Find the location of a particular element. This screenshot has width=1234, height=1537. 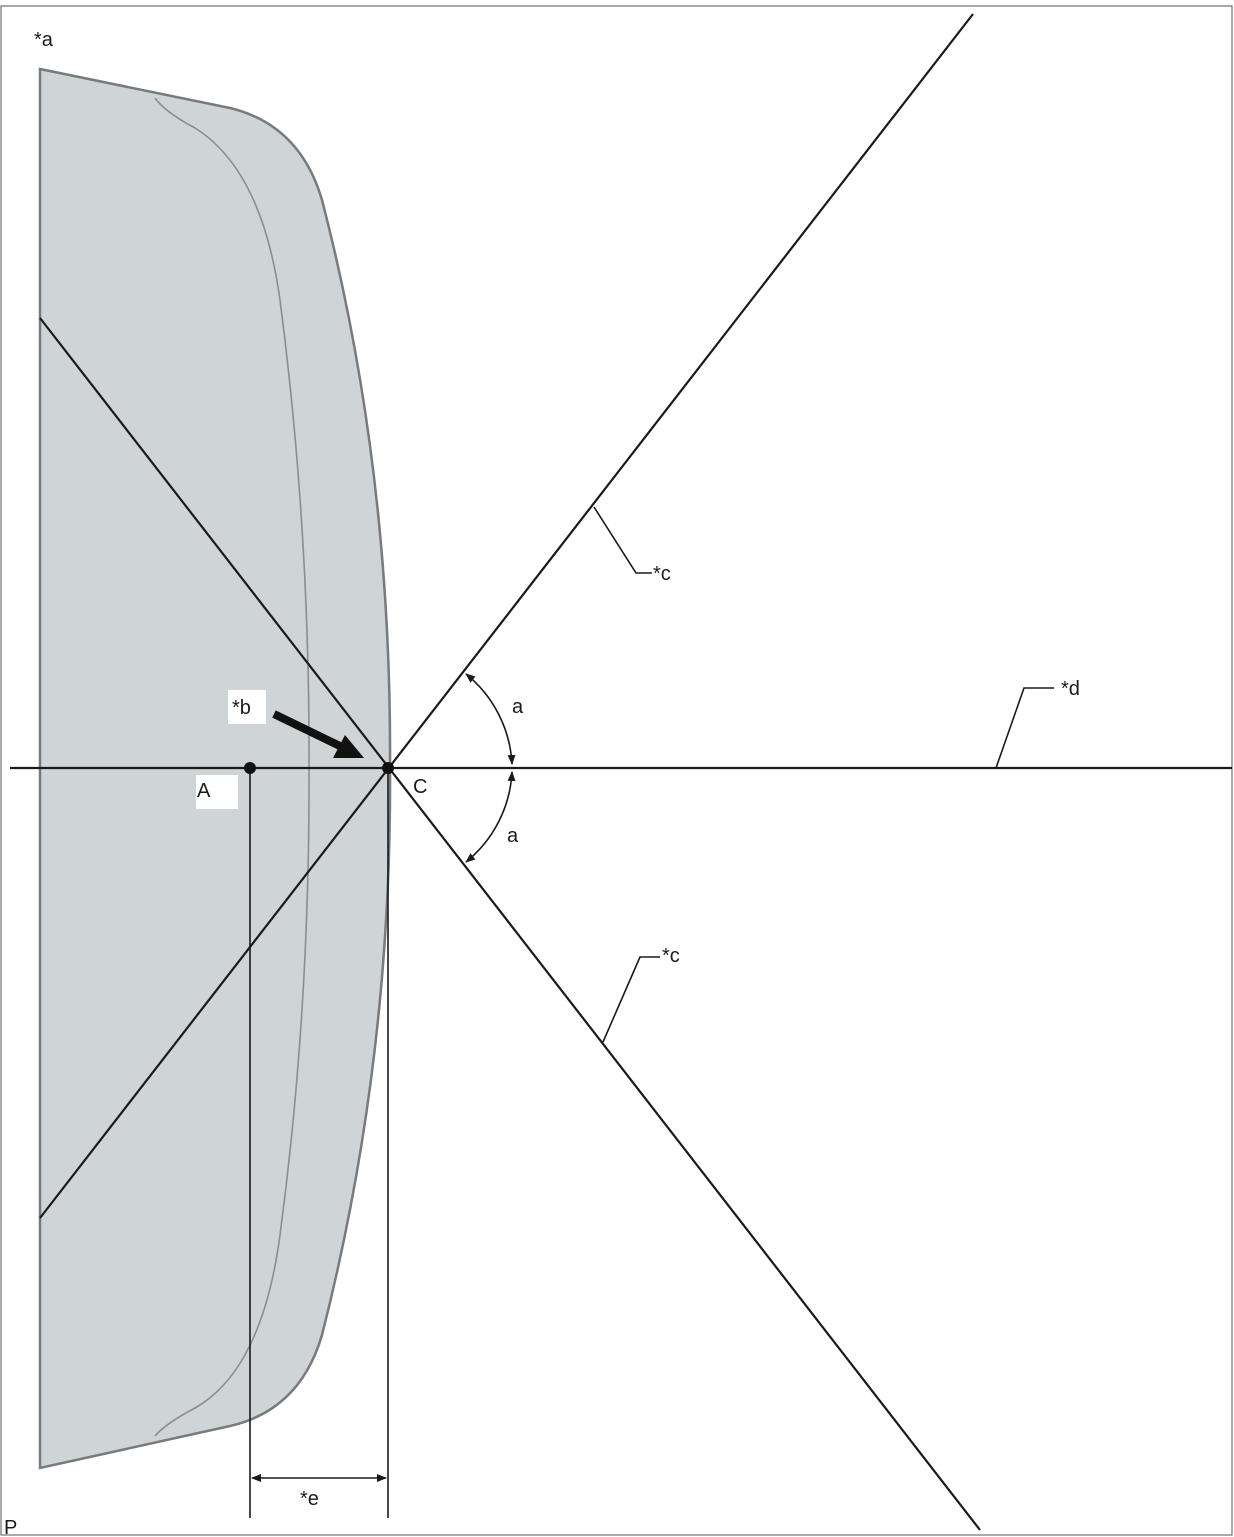

contact-arrow-head is located at coordinates (348, 746).